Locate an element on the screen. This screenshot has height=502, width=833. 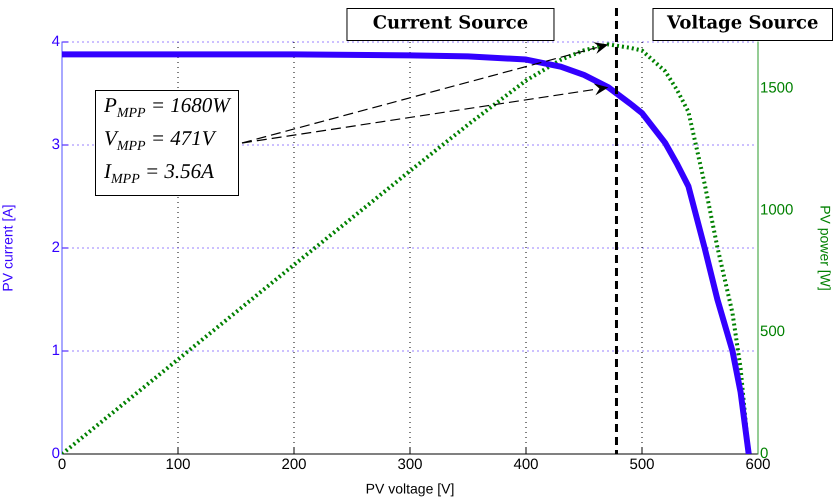
x-tick-label: 100 is located at coordinates (178, 465).